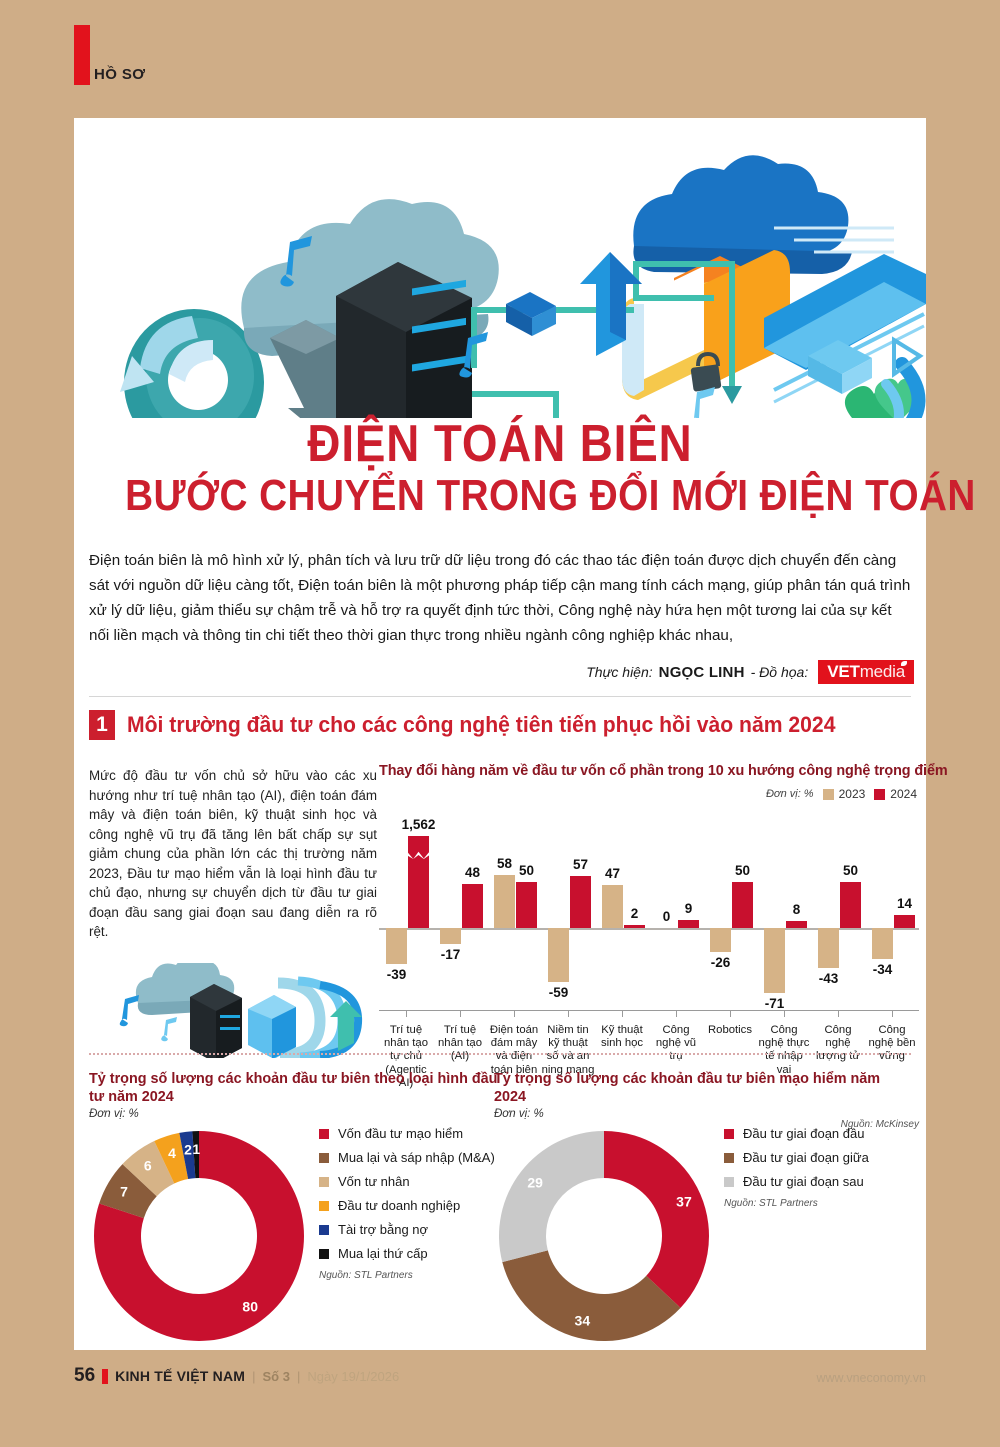 This screenshot has height=1447, width=1000. Describe the element at coordinates (903, 794) in the screenshot. I see `legend-label-2024: 2024` at that location.